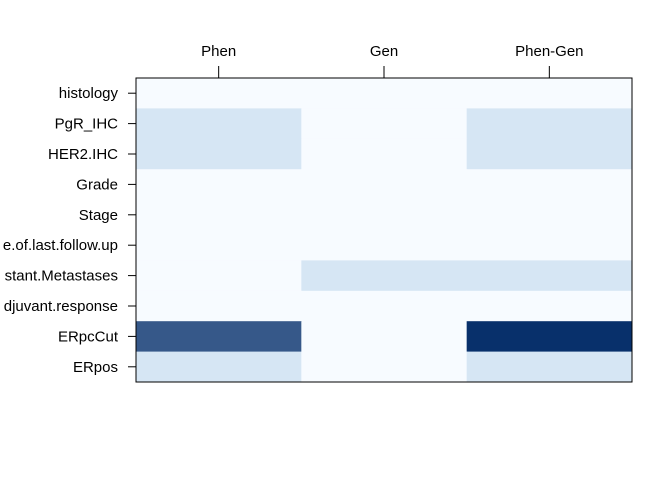 This screenshot has height=480, width=672. What do you see at coordinates (89, 93) in the screenshot?
I see `y-tick-label: histology` at bounding box center [89, 93].